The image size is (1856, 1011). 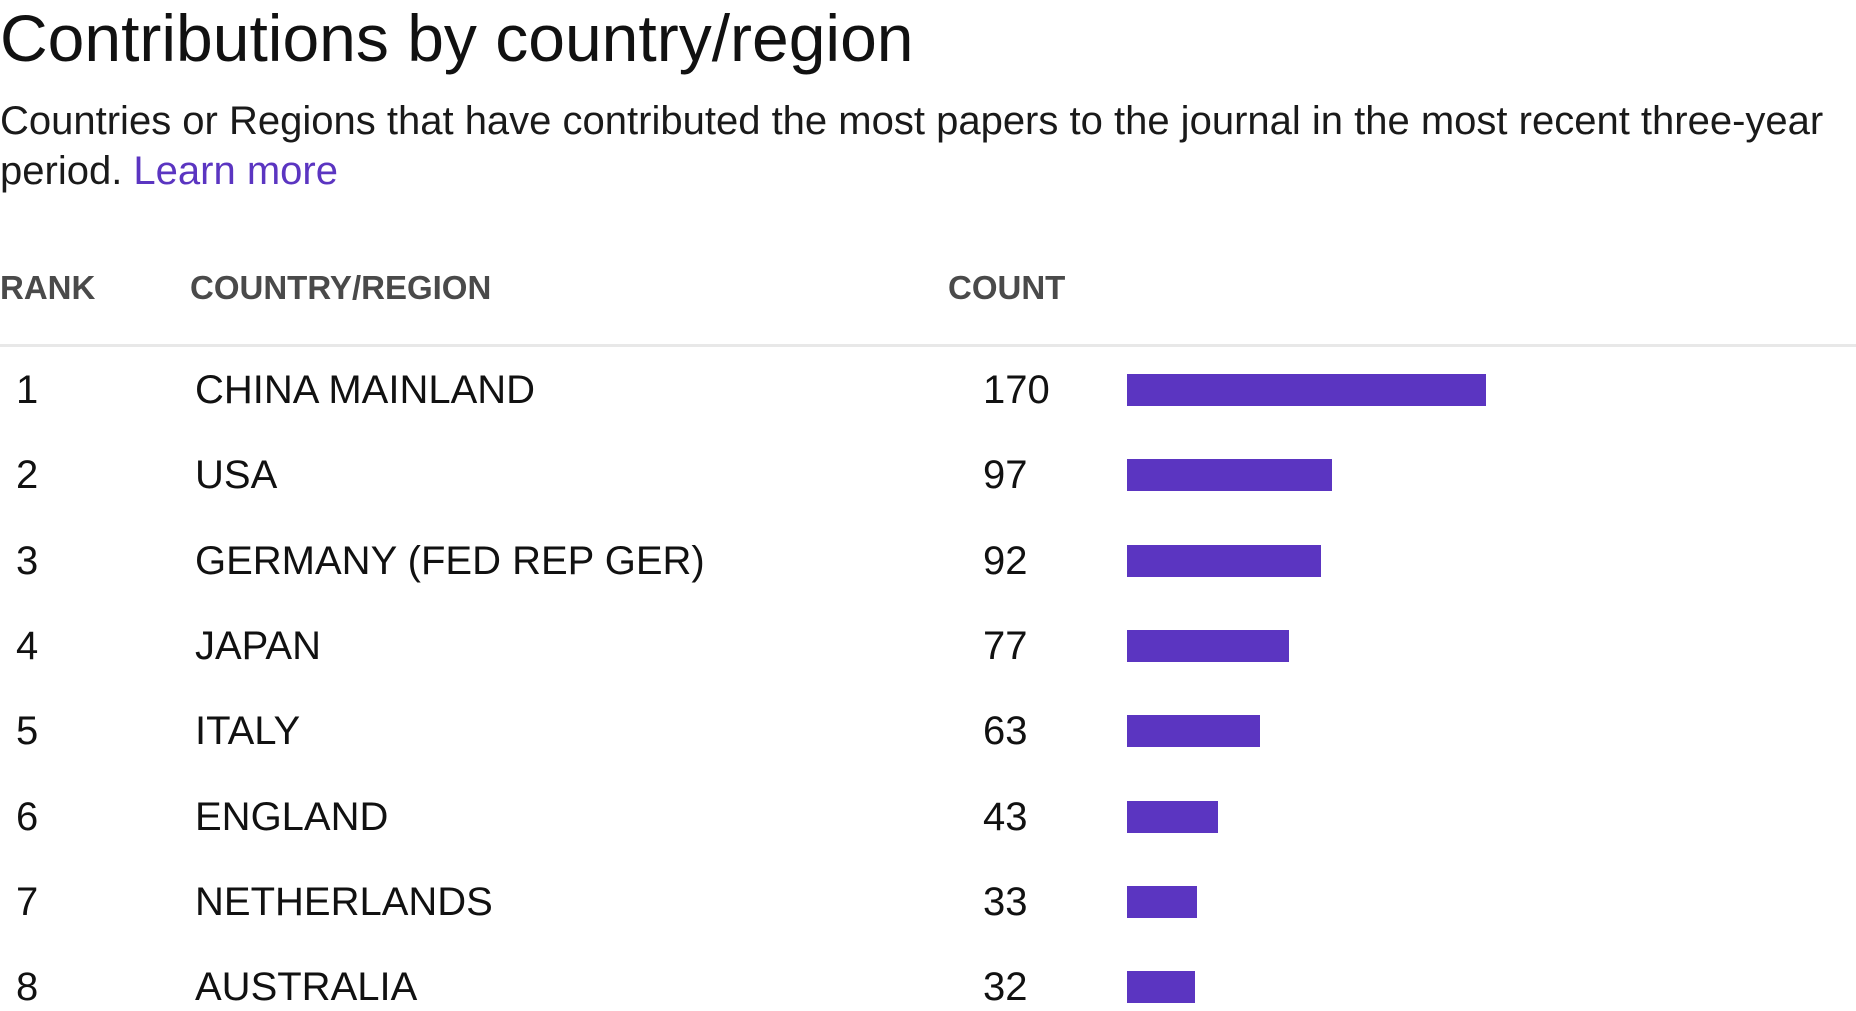 What do you see at coordinates (450, 560) in the screenshot?
I see `country-cell: GERMANY (FED REP GER)` at bounding box center [450, 560].